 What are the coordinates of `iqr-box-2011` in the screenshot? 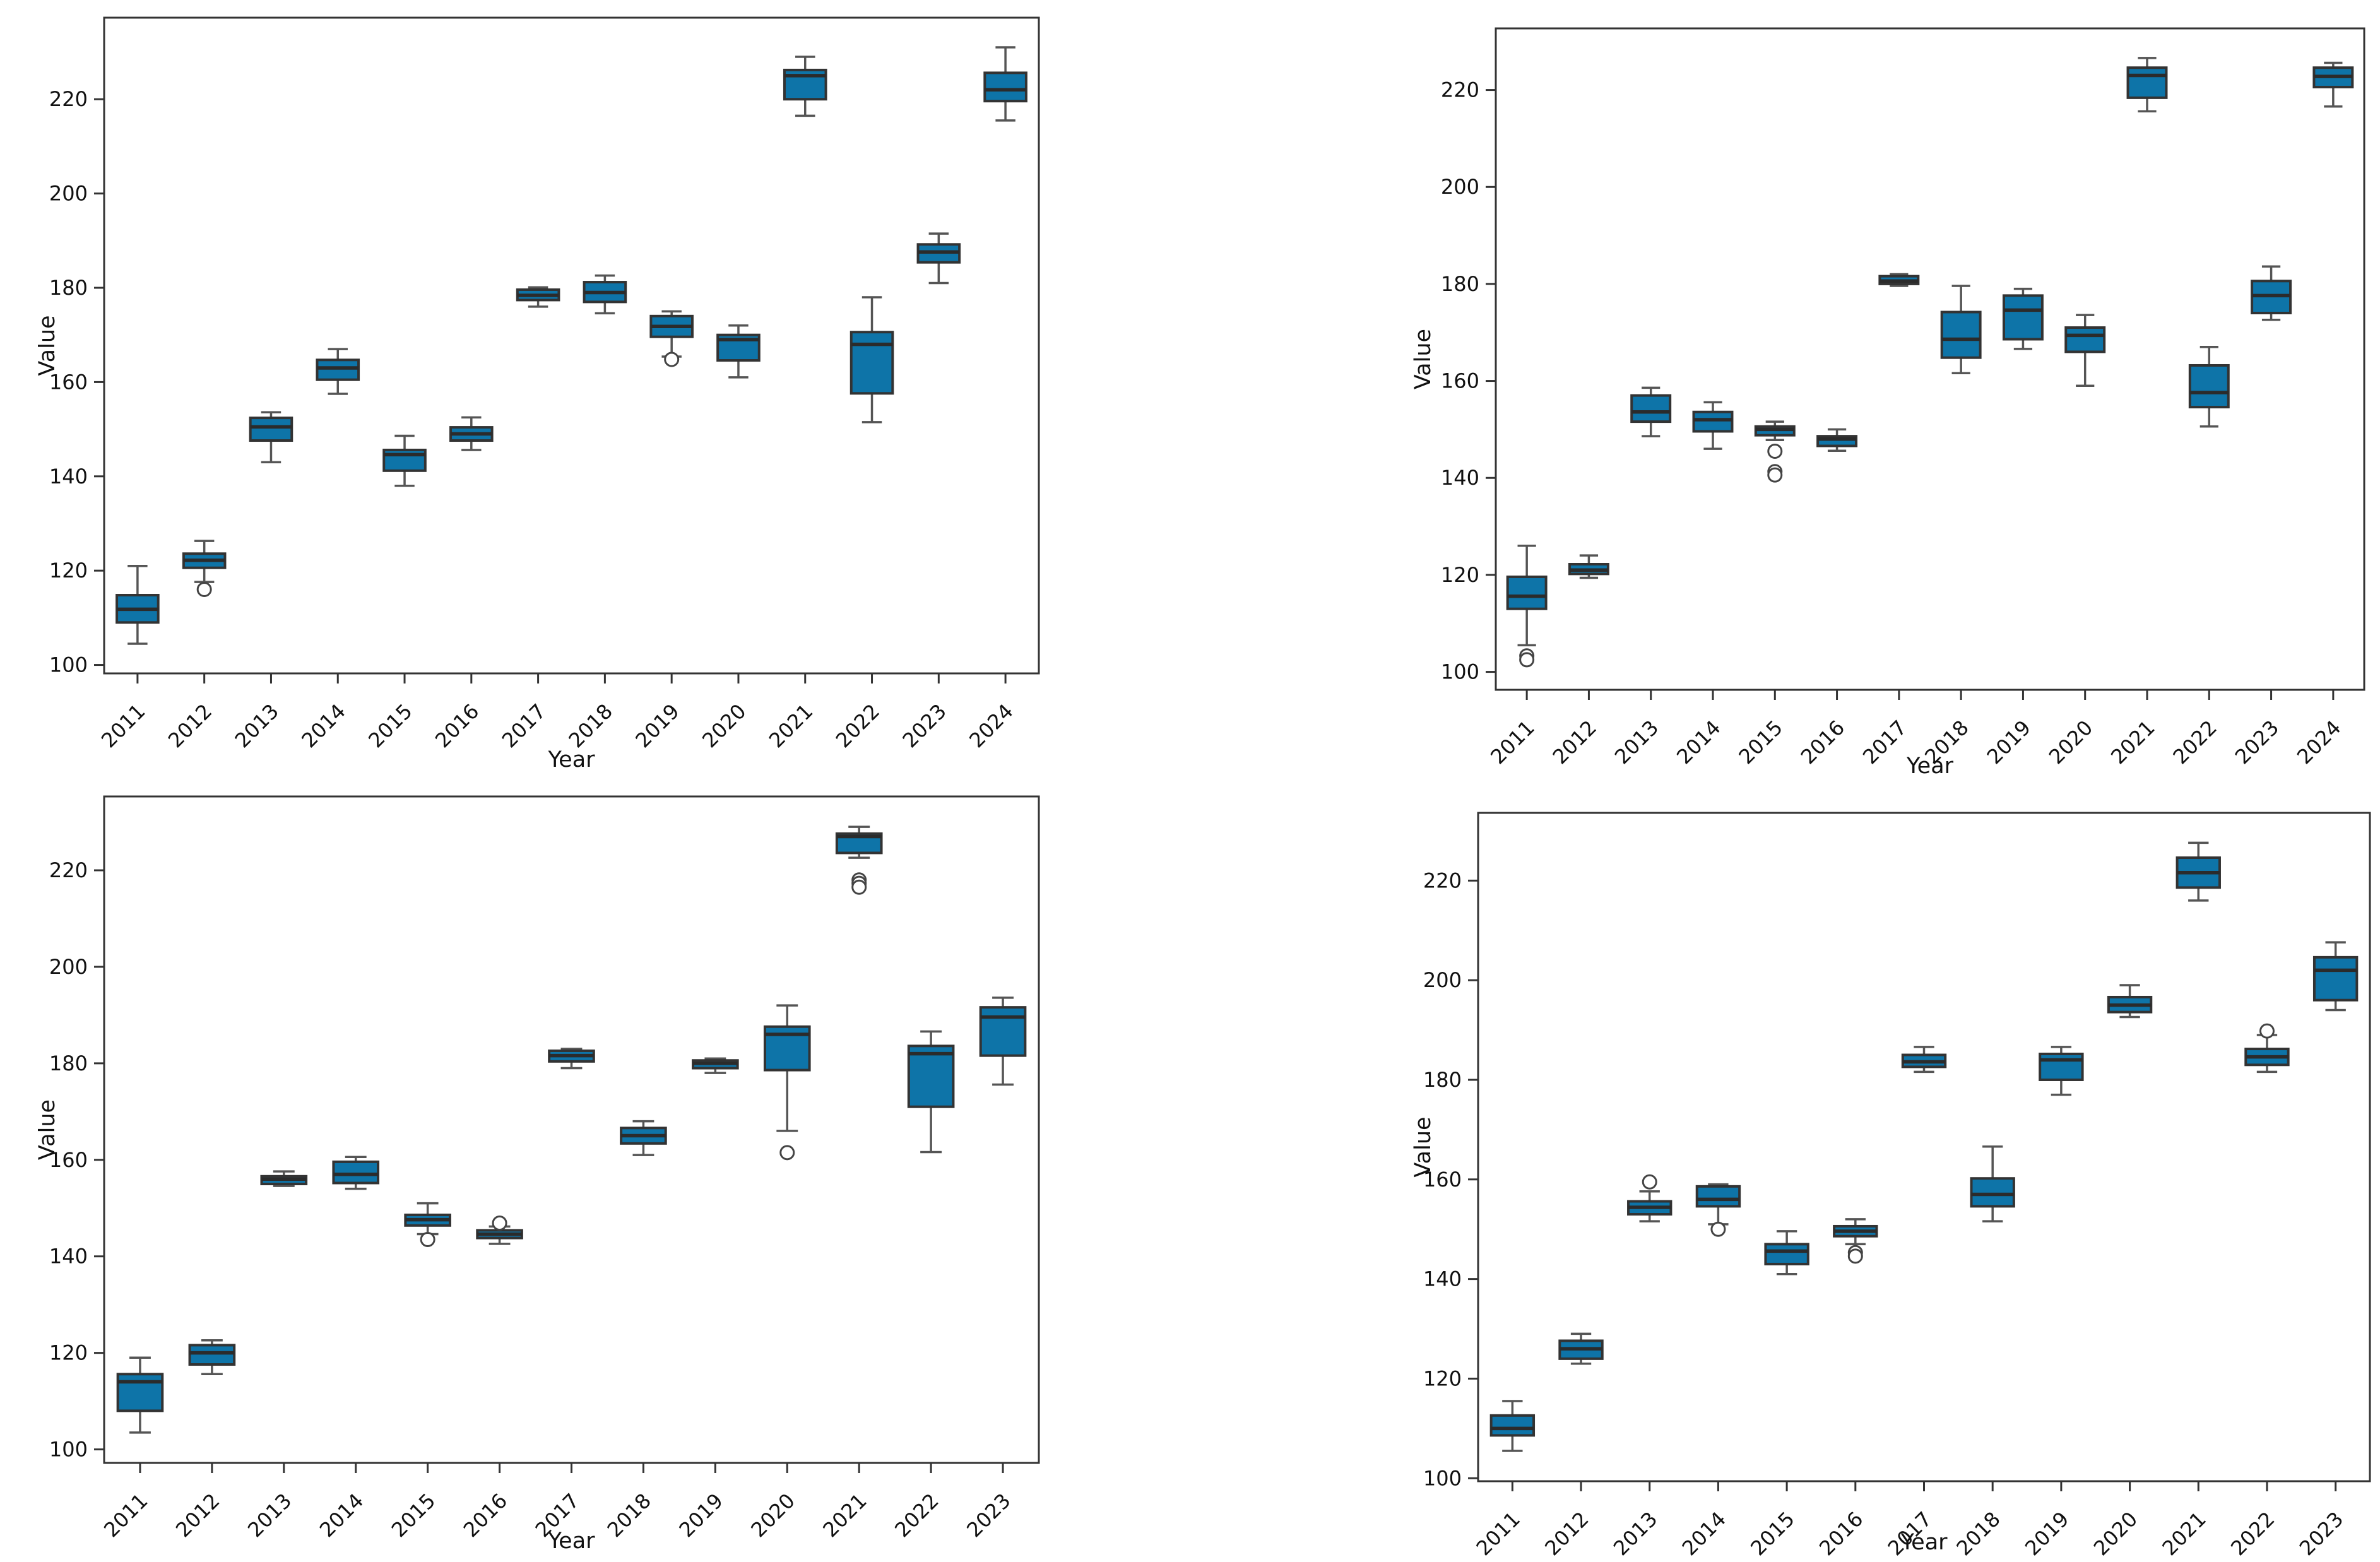 It's located at (1527, 592).